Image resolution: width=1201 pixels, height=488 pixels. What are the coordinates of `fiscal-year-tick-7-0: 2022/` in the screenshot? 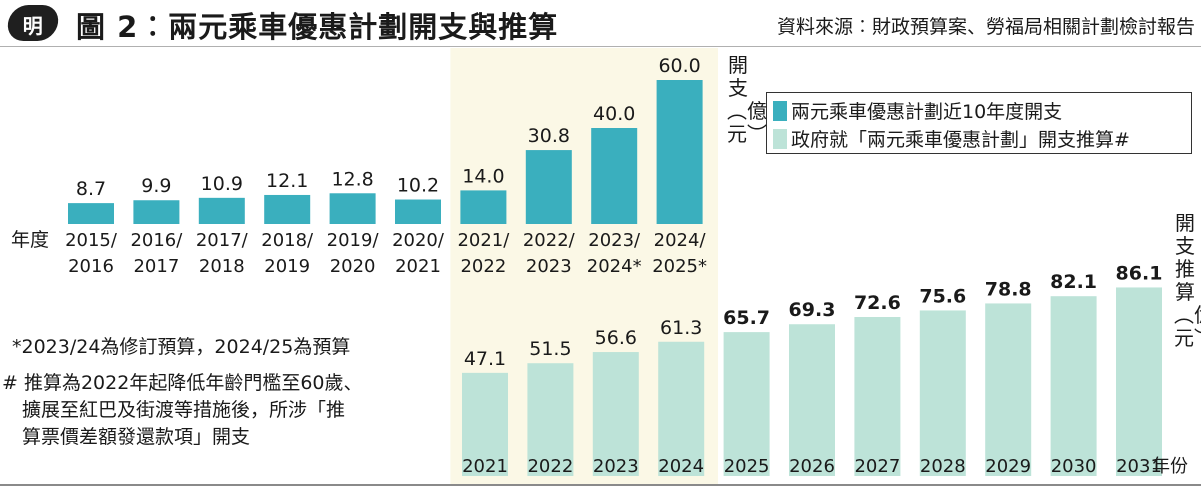 It's located at (549, 240).